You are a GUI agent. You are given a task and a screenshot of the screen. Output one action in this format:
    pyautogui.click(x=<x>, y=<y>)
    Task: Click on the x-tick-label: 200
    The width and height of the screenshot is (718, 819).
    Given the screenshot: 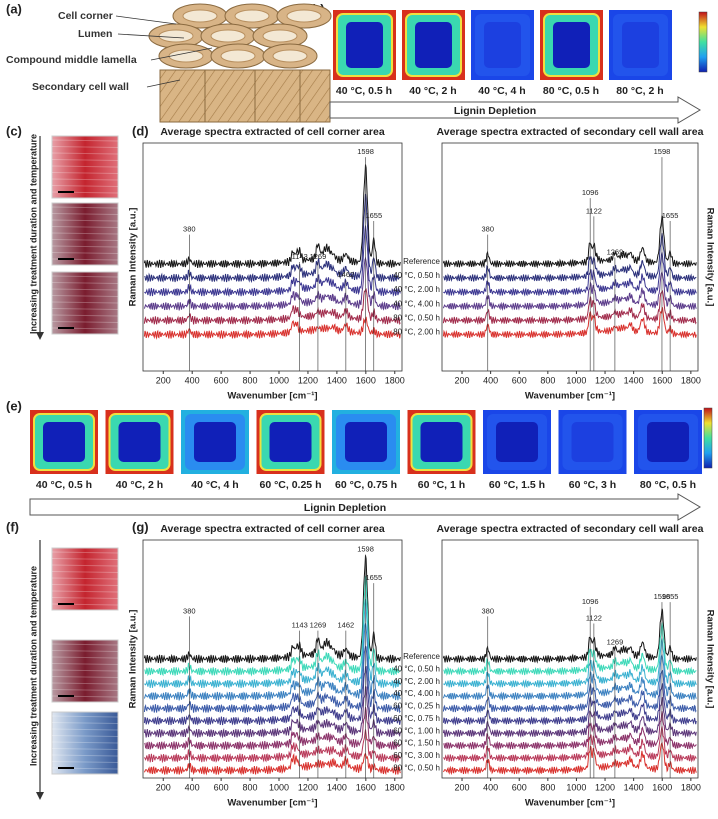 What is the action you would take?
    pyautogui.click(x=163, y=380)
    